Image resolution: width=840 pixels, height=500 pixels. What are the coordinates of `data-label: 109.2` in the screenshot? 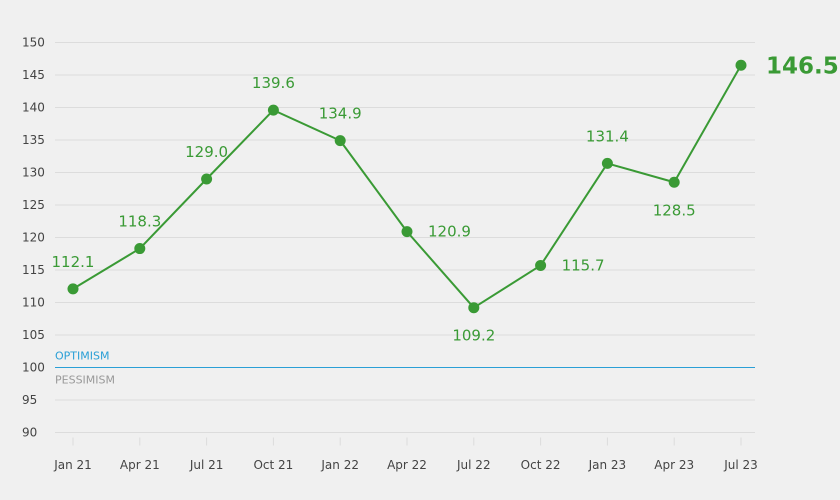 It's located at (473, 336).